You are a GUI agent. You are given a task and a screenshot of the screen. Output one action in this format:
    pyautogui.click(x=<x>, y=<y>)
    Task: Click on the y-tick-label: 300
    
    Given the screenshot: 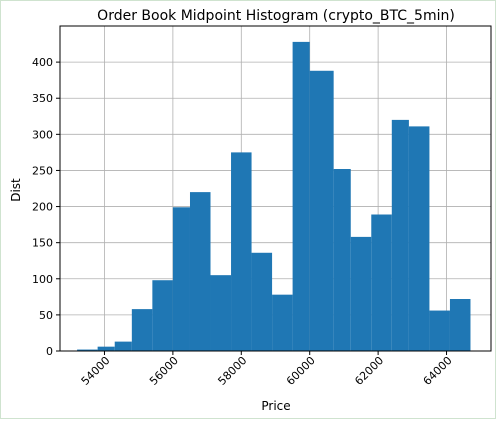 What is the action you would take?
    pyautogui.click(x=42, y=134)
    